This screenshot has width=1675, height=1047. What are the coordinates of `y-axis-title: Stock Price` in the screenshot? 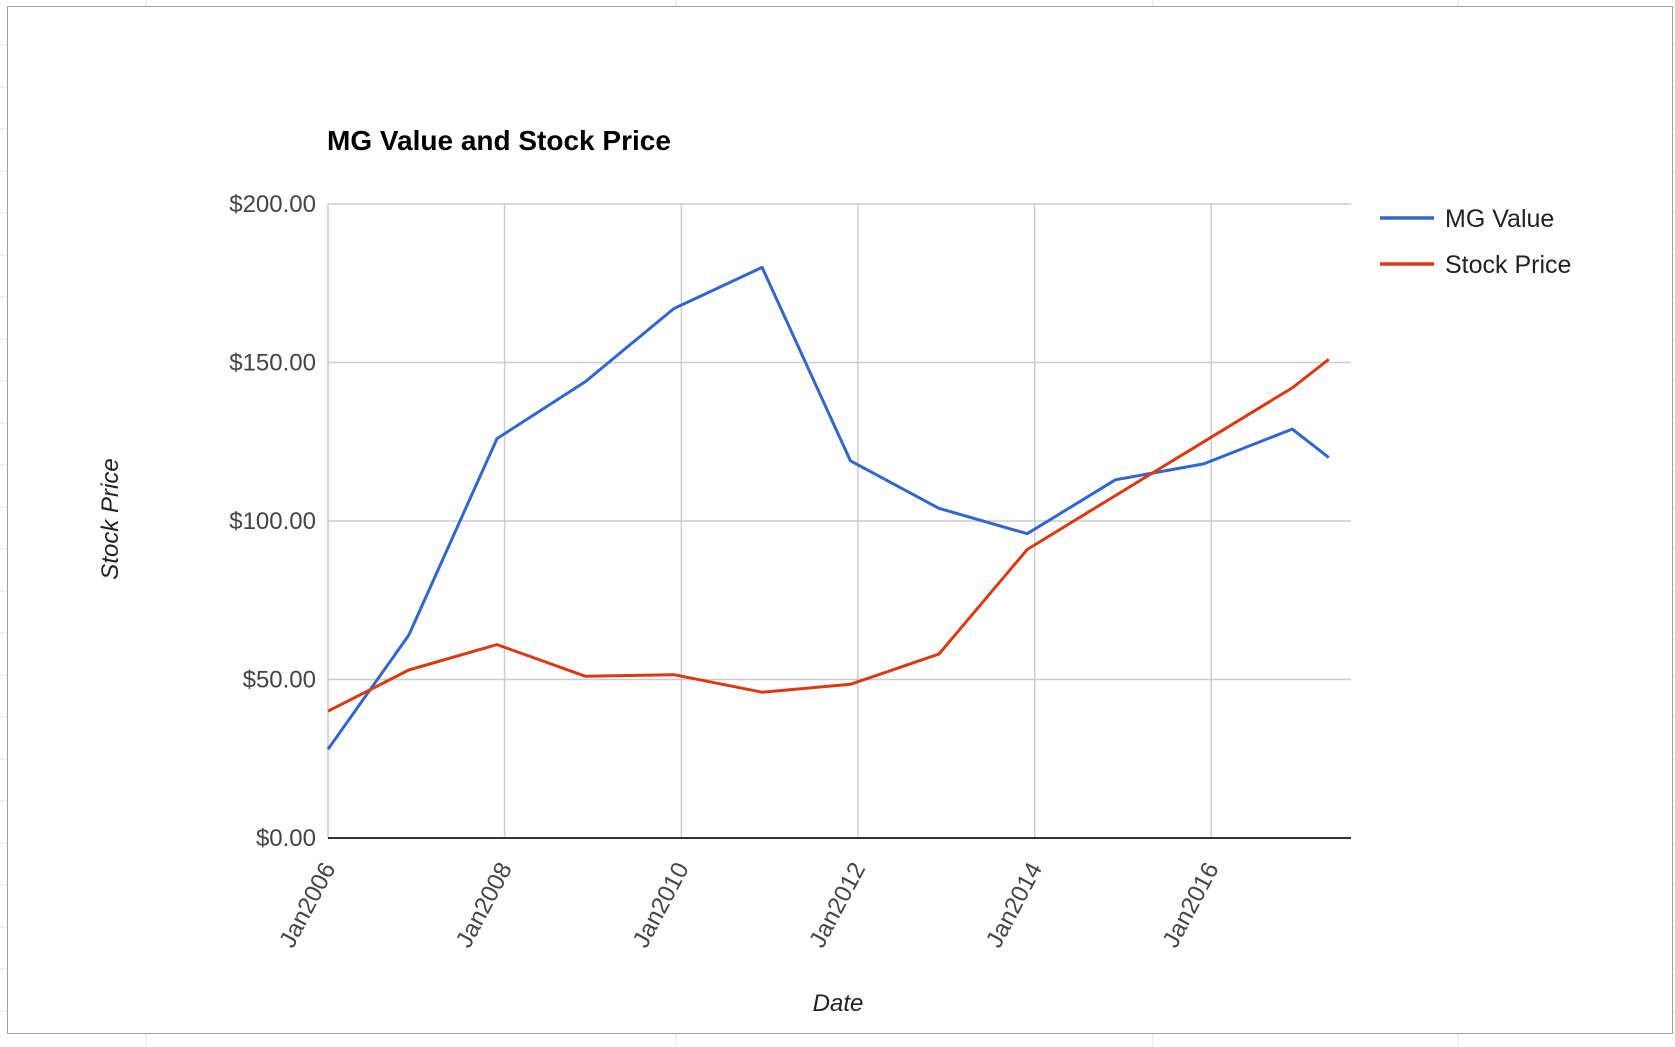 It's located at (110, 518).